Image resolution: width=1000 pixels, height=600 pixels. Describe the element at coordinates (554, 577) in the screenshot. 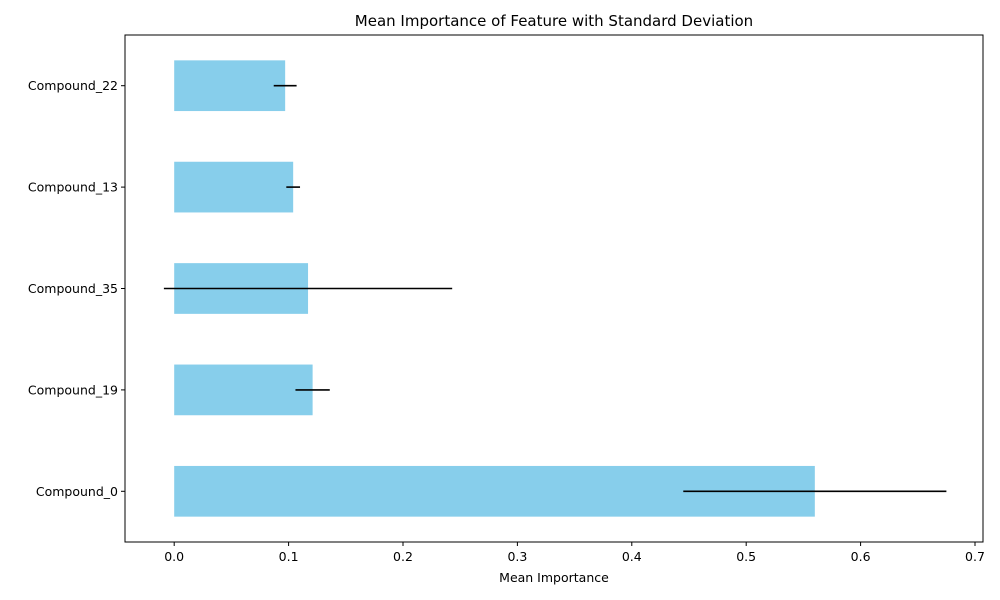

I see `x-axis-label: Mean Importance` at that location.